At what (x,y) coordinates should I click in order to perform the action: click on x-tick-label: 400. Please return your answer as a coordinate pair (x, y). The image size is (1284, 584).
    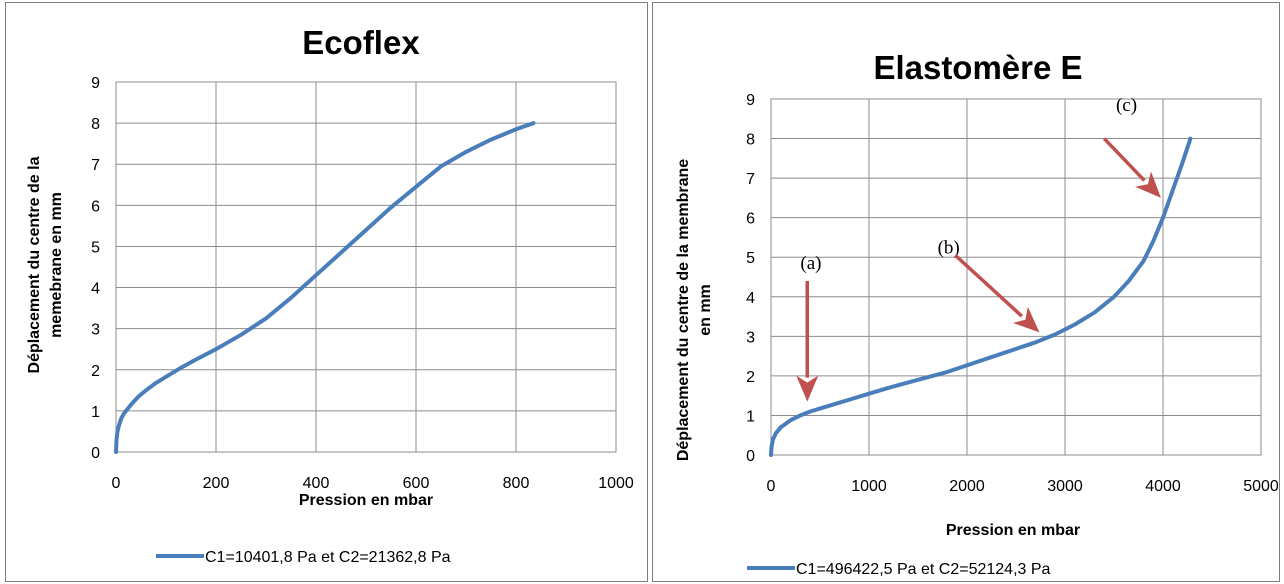
    Looking at the image, I should click on (316, 483).